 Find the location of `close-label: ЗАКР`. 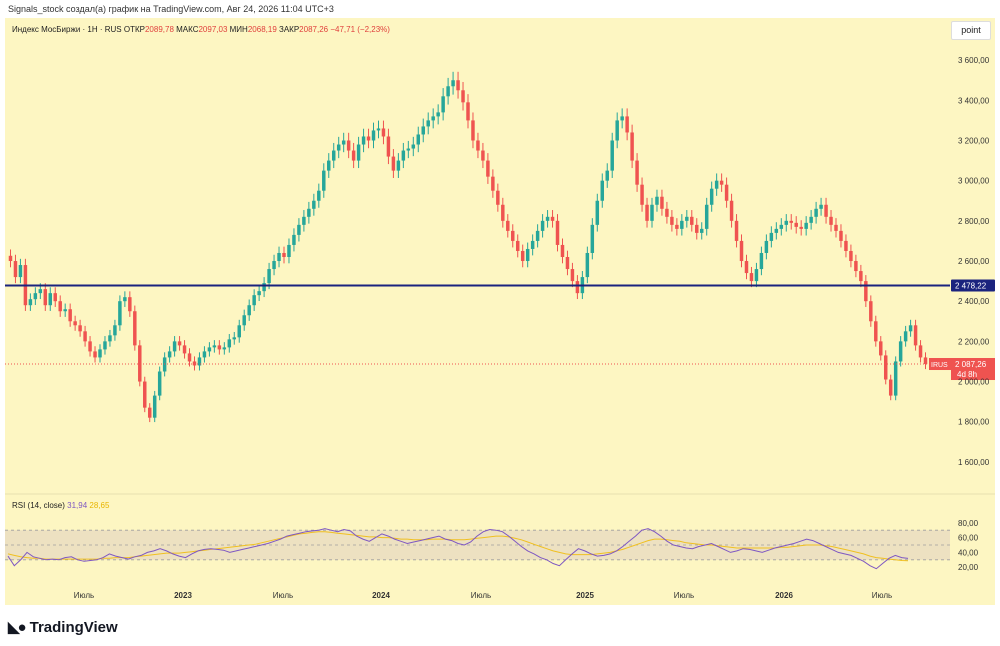

close-label: ЗАКР is located at coordinates (289, 29).